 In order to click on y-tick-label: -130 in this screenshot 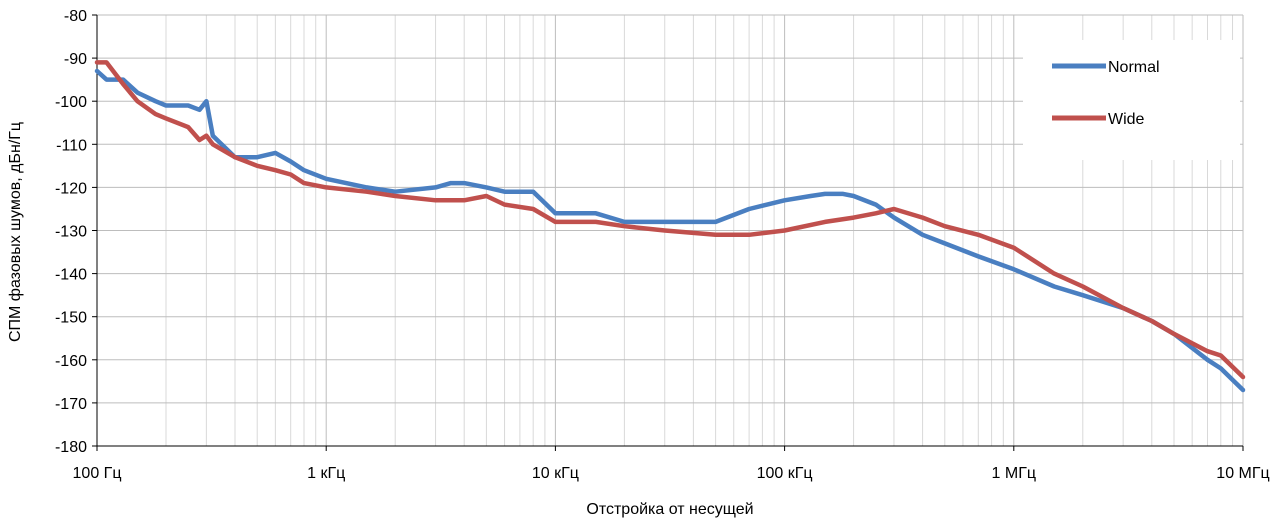, I will do `click(71, 232)`.